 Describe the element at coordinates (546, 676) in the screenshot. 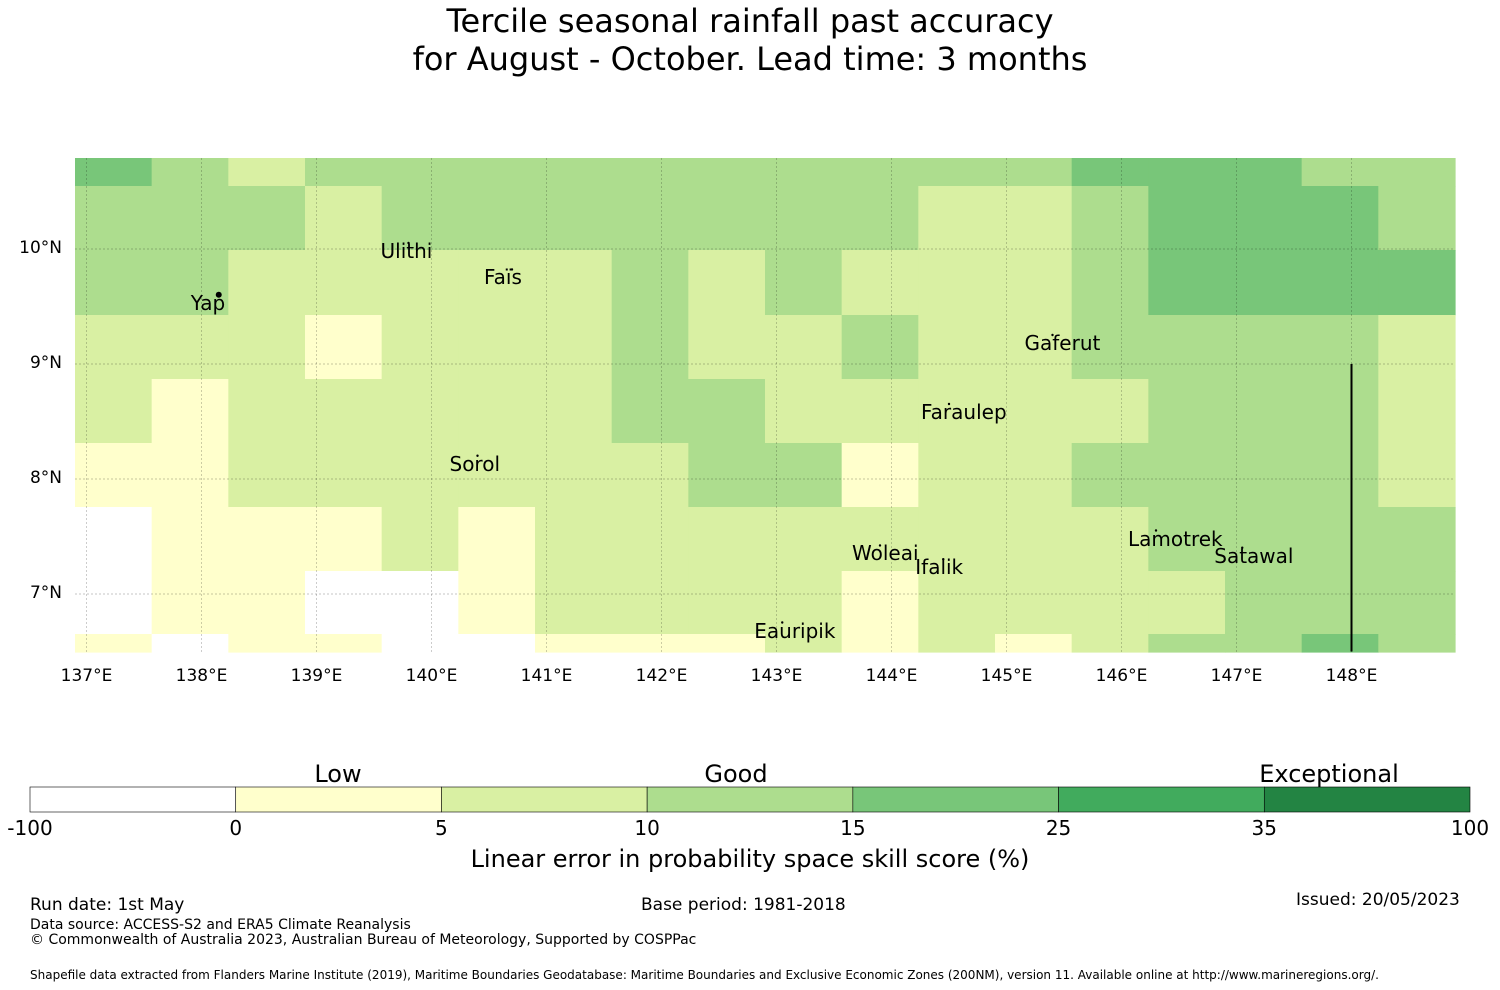

I see `lon-tick-label: 141°E` at that location.